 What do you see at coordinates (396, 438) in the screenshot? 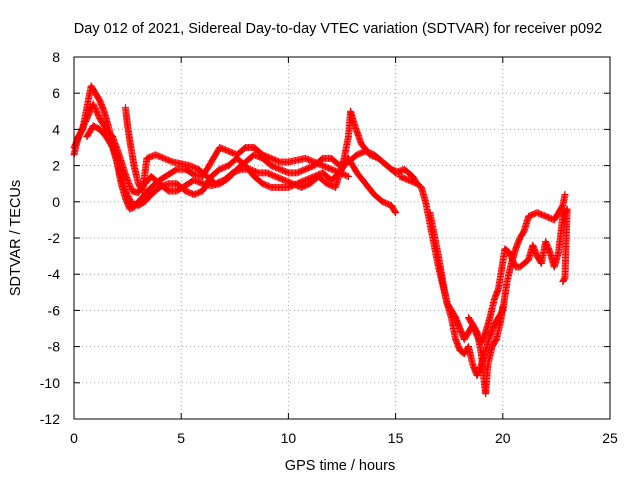
I see `x-tick-label: 15` at bounding box center [396, 438].